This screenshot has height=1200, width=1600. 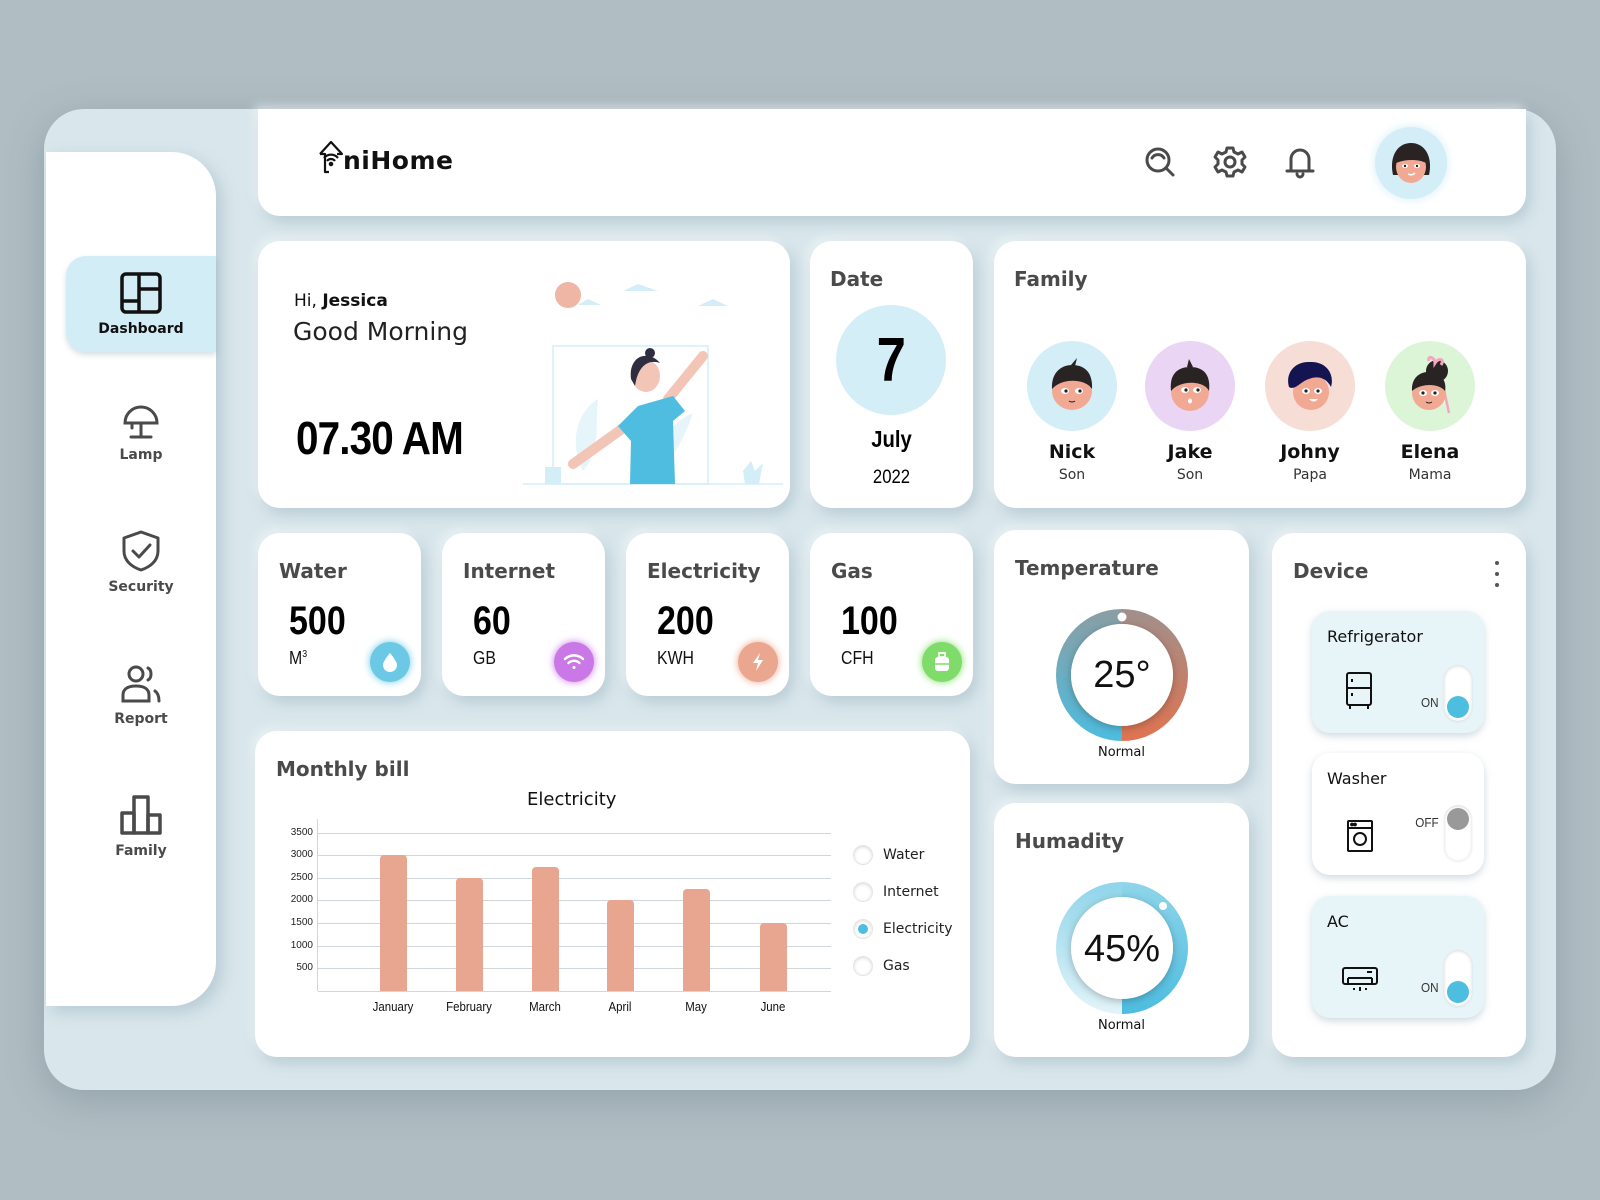 I want to click on bar-january, so click(x=393, y=923).